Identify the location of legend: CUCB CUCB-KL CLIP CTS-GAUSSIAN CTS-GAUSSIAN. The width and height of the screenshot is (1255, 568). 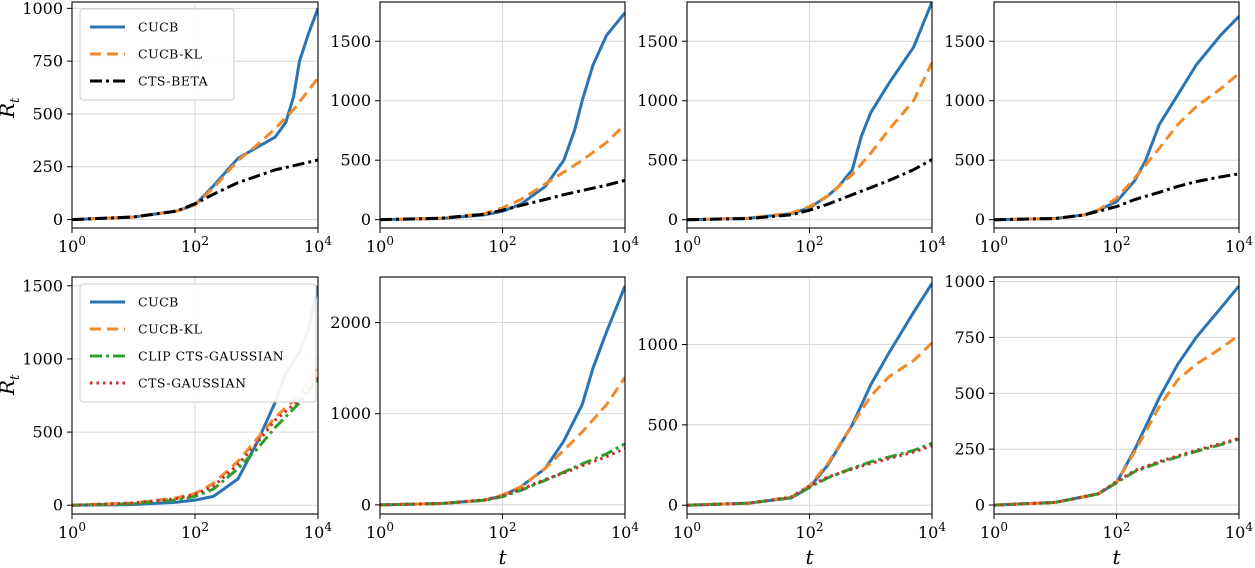
(198, 343).